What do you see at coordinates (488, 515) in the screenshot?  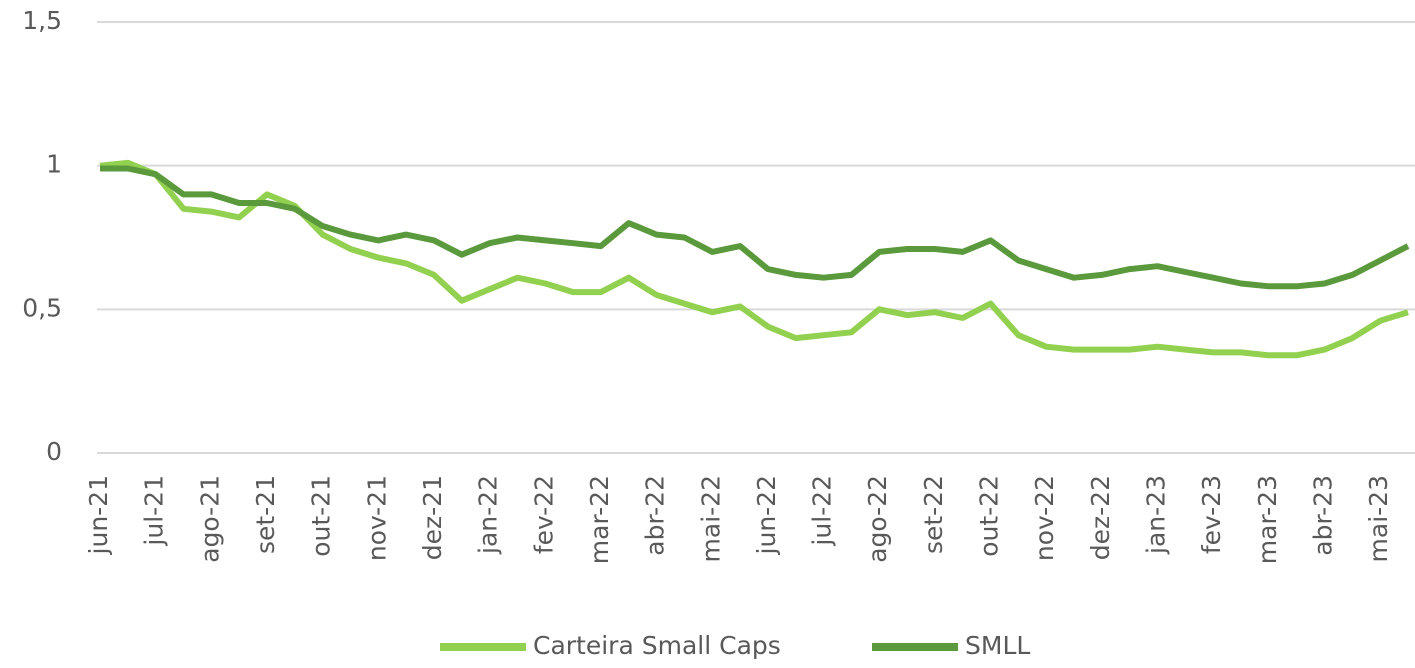 I see `x-tick-label: jan-22` at bounding box center [488, 515].